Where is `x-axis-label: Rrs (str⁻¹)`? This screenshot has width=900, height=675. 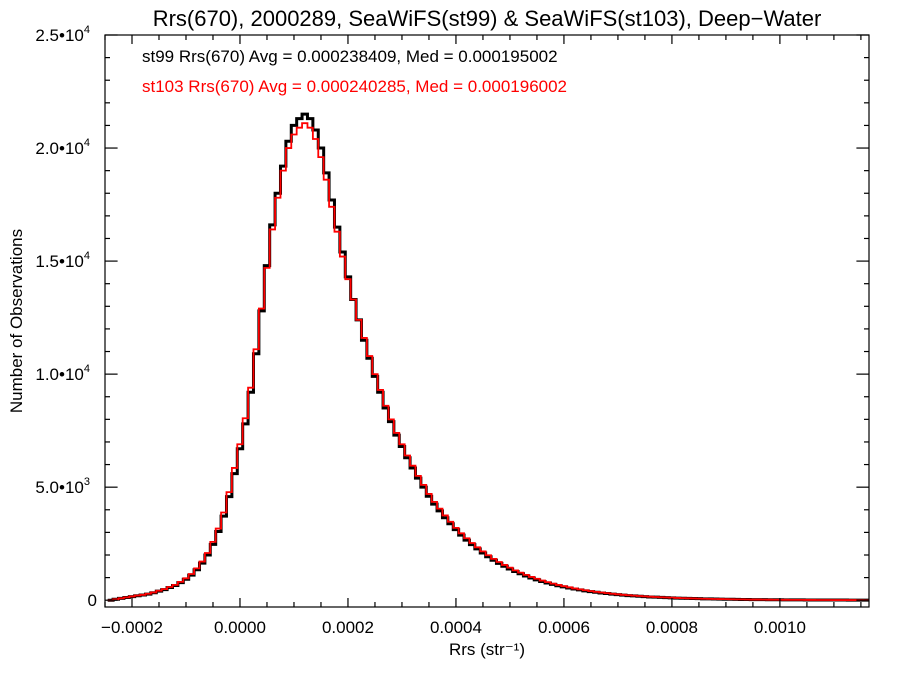 x-axis-label: Rrs (str⁻¹) is located at coordinates (487, 649).